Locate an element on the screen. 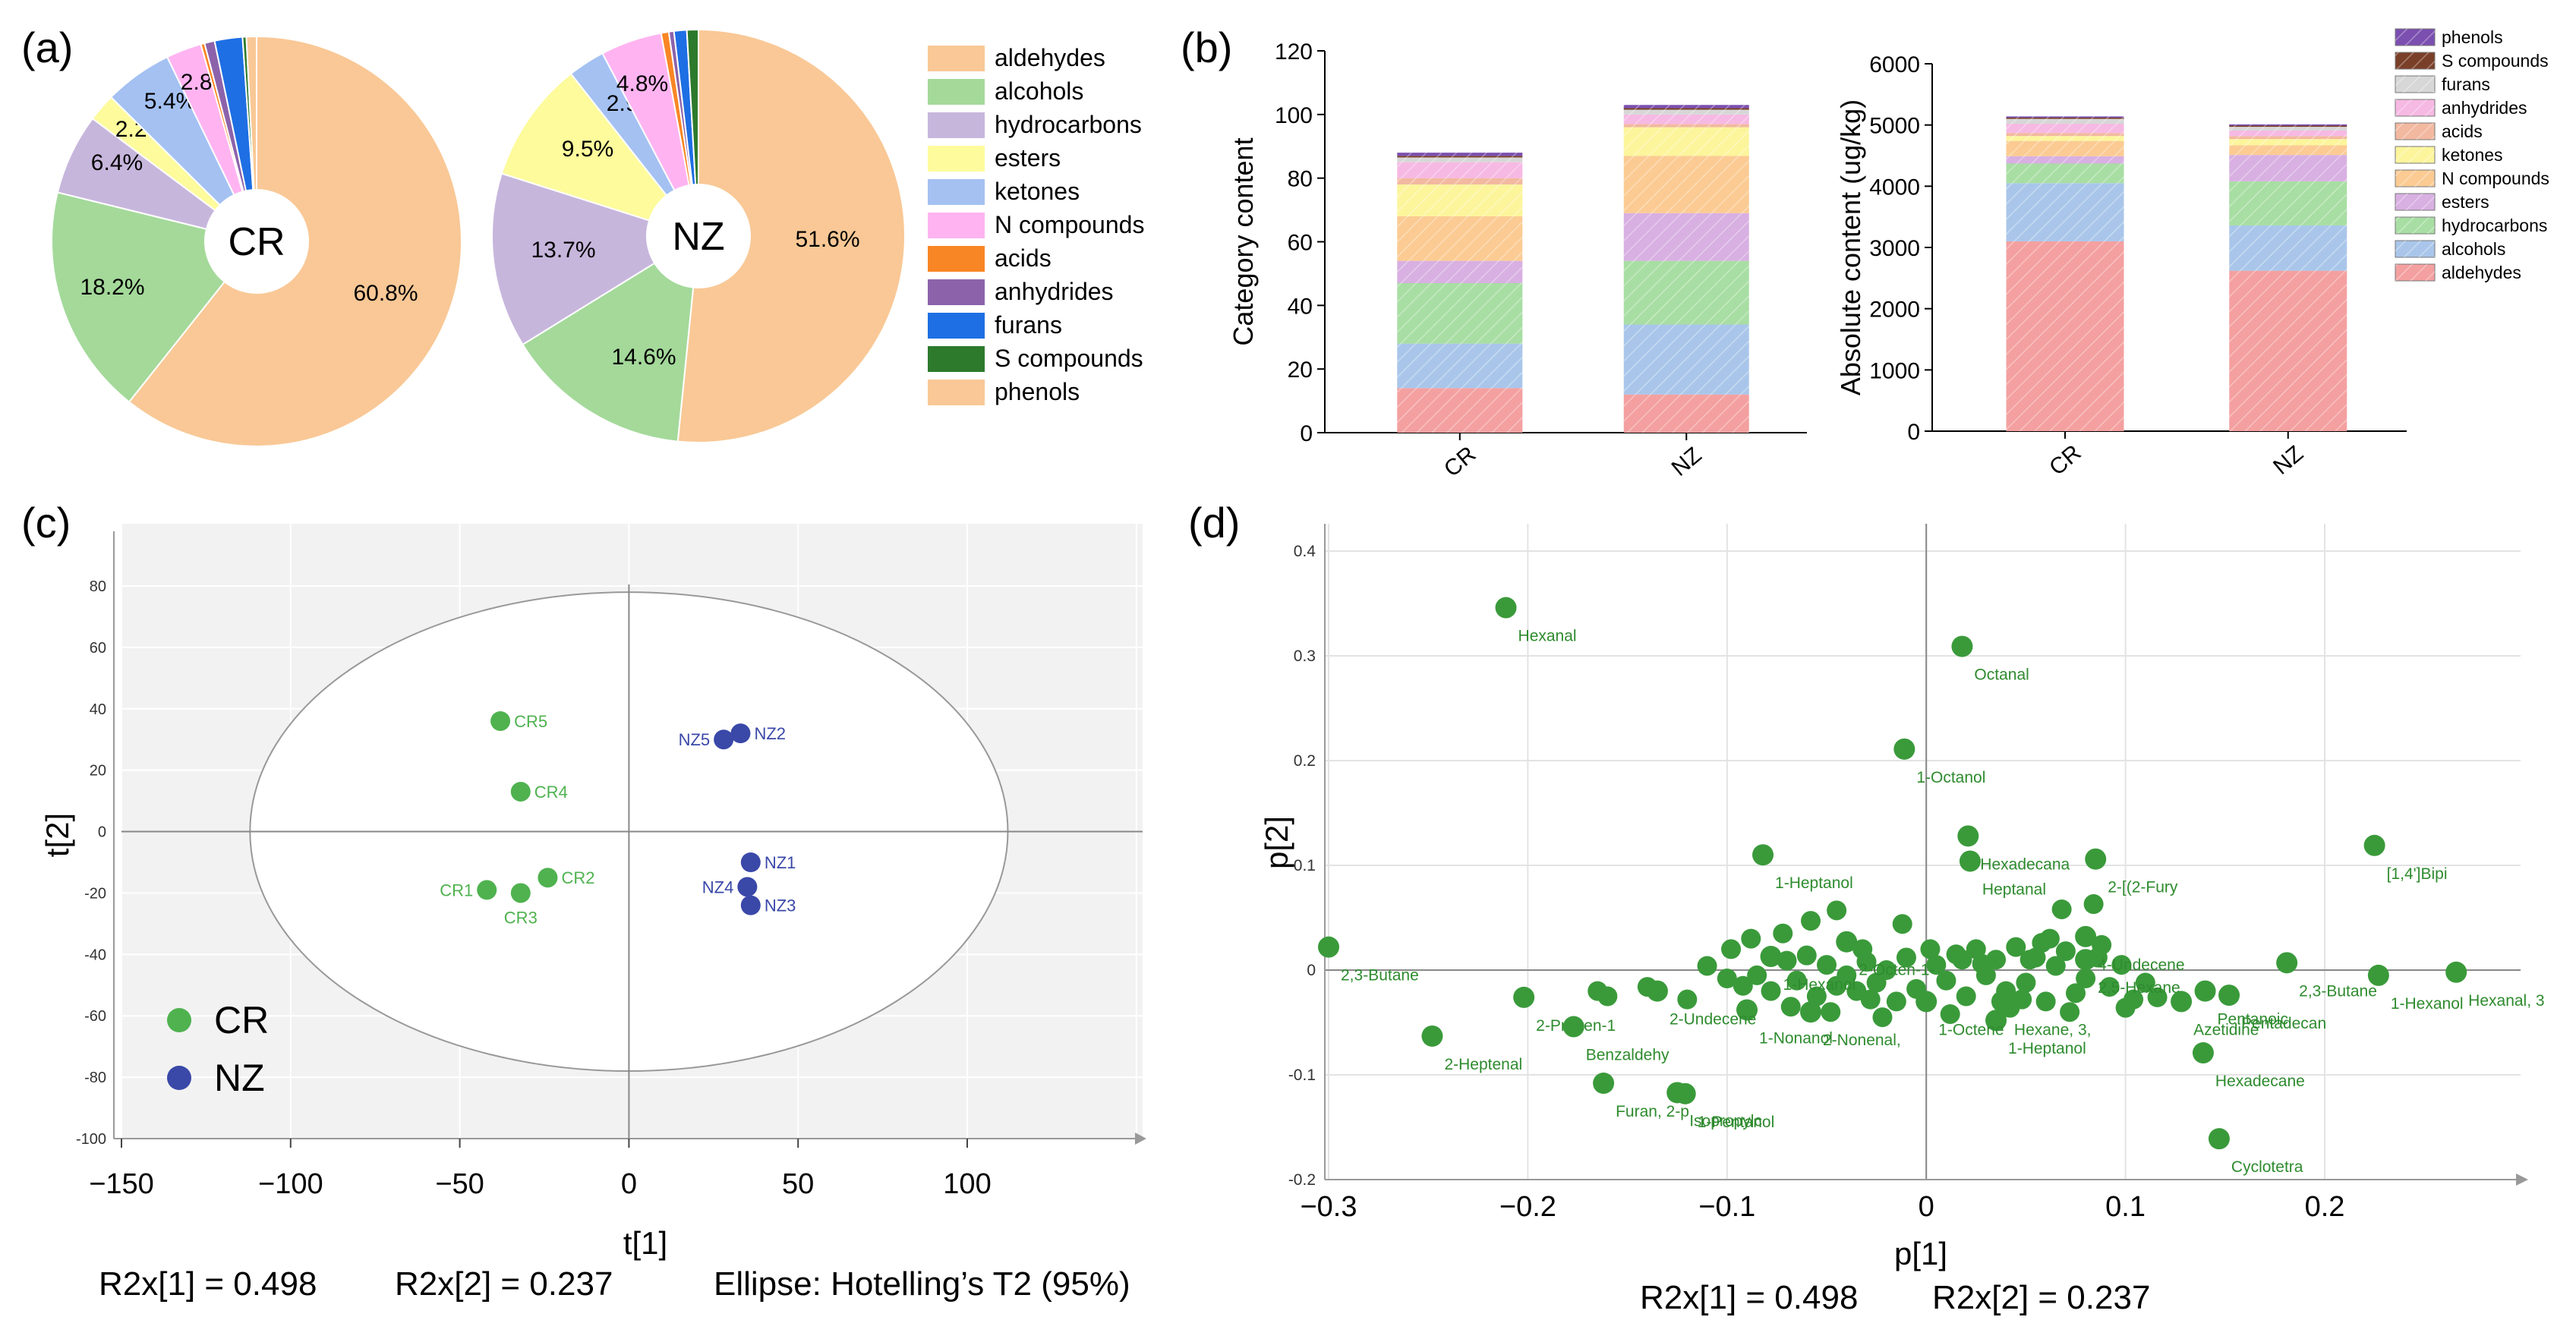  legend-swatch-hydrocarbons is located at coordinates (956, 125).